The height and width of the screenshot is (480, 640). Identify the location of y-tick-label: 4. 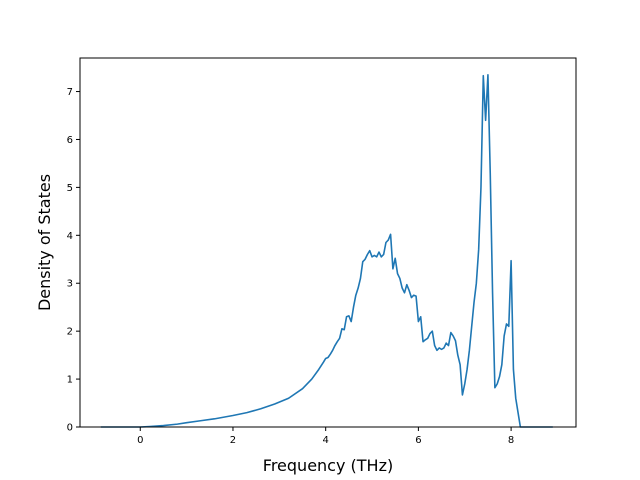
(70, 236).